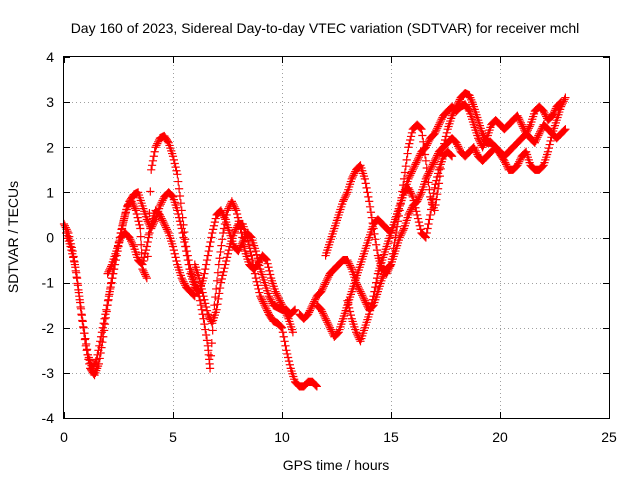  What do you see at coordinates (500, 437) in the screenshot?
I see `x-tick-label: 20` at bounding box center [500, 437].